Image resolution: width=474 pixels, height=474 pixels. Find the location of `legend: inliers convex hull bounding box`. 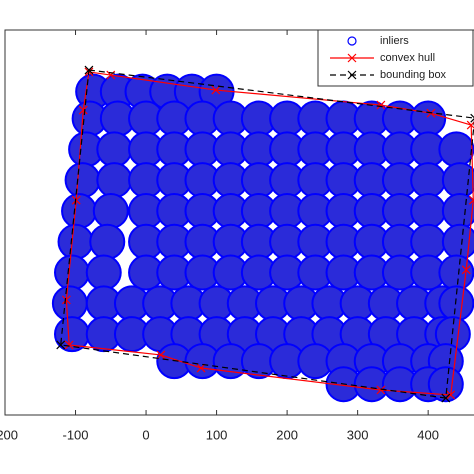

legend: inliers convex hull bounding box is located at coordinates (395, 58).